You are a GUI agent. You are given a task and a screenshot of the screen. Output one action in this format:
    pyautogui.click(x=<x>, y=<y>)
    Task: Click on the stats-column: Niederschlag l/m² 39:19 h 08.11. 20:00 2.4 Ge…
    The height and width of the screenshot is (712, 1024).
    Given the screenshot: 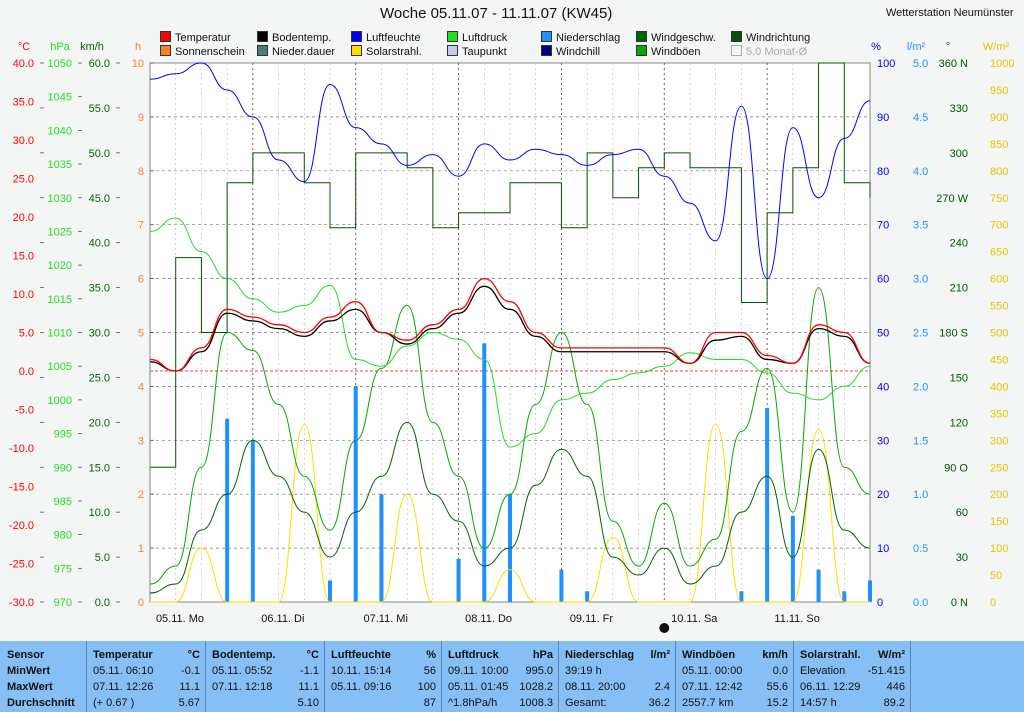 What is the action you would take?
    pyautogui.click(x=617, y=676)
    